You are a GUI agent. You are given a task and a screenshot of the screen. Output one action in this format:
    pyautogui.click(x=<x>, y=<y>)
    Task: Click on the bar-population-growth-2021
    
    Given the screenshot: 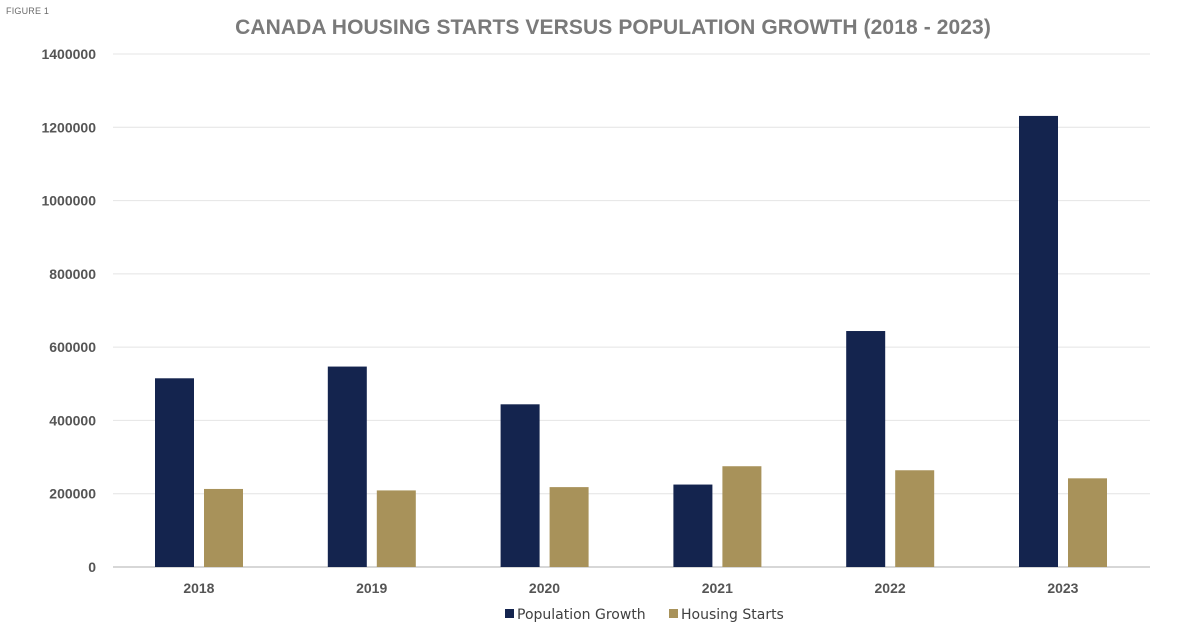 What is the action you would take?
    pyautogui.click(x=693, y=525)
    